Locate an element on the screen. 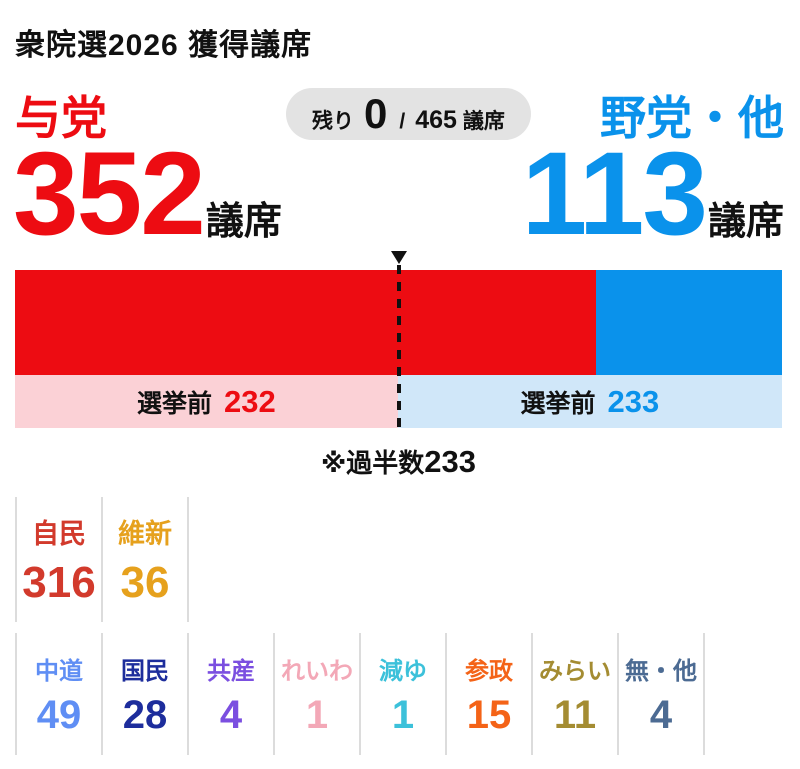  opposition-seat-count: 113議席 is located at coordinates (653, 194).